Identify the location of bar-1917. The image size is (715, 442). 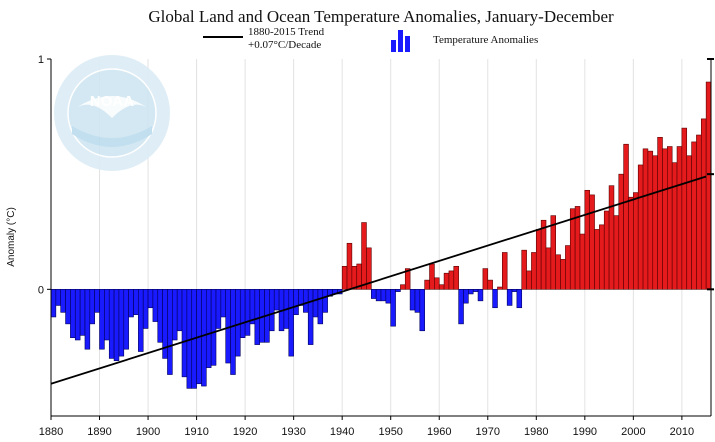
(233, 332).